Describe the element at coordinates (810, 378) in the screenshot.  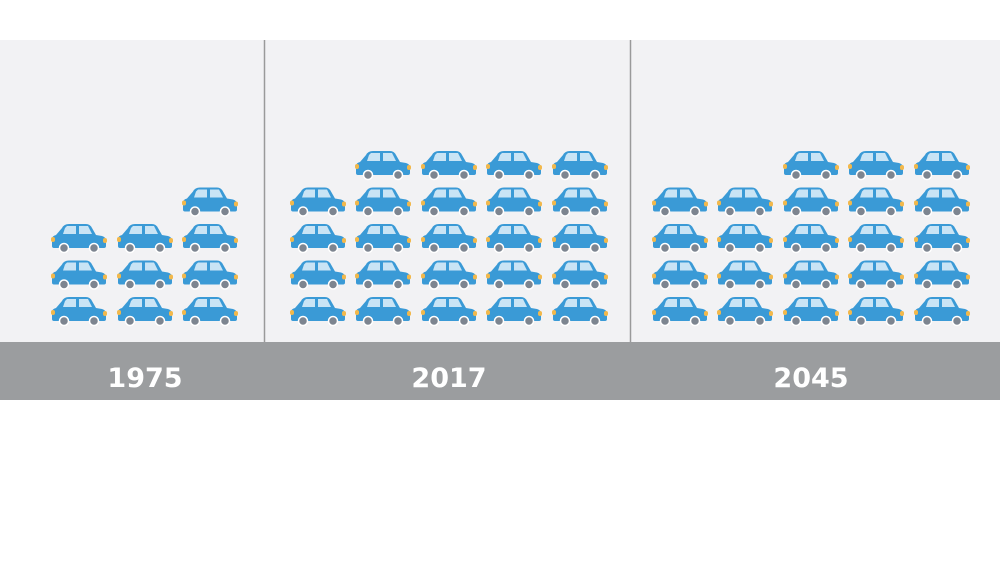
I see `category-label-2045: 2045` at that location.